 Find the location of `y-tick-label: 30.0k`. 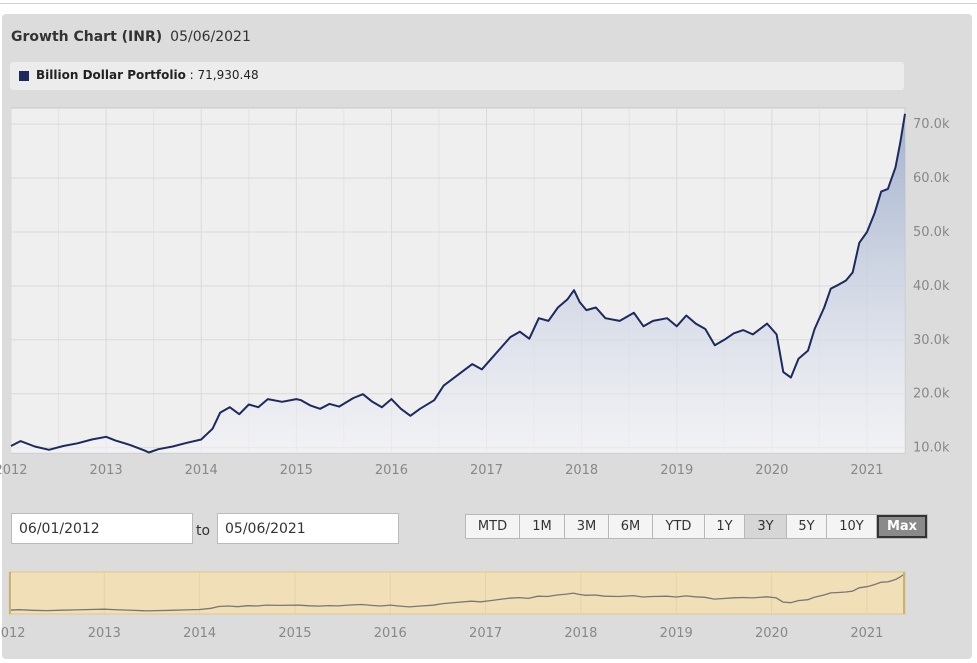

y-tick-label: 30.0k is located at coordinates (931, 340).